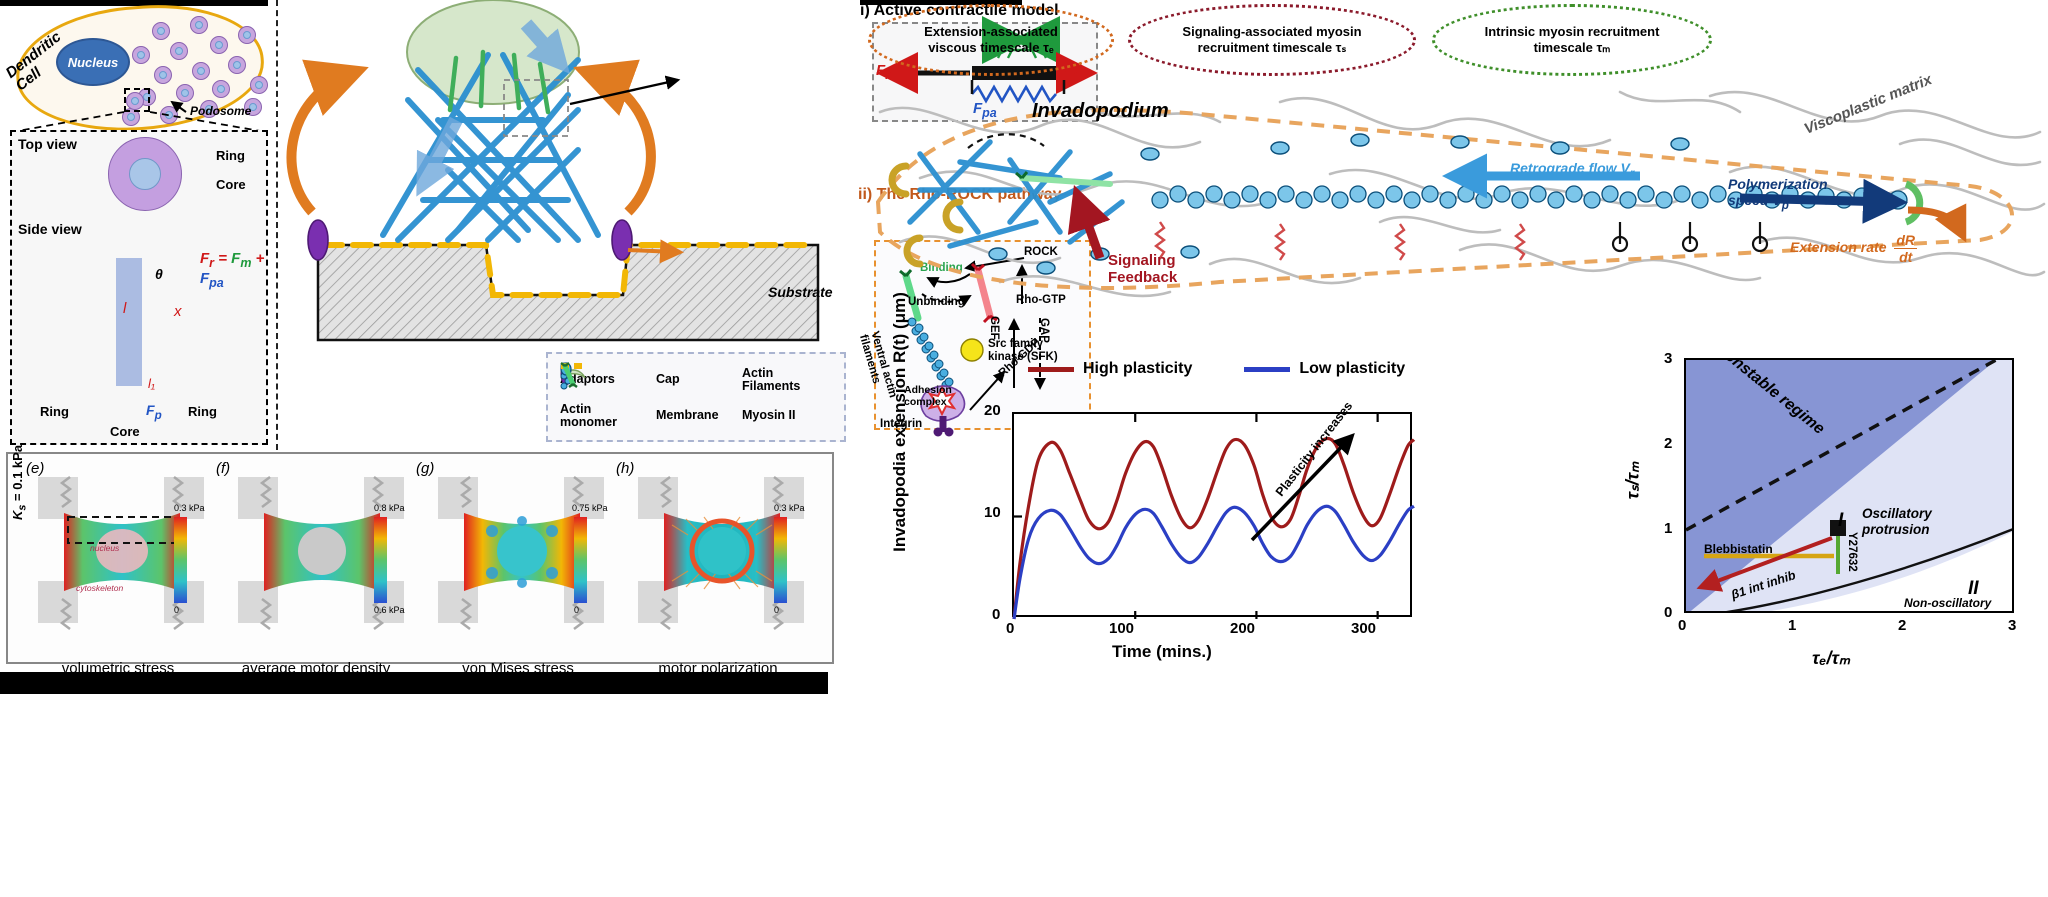  Describe the element at coordinates (380, 560) in the screenshot. I see `colorbar-f` at that location.